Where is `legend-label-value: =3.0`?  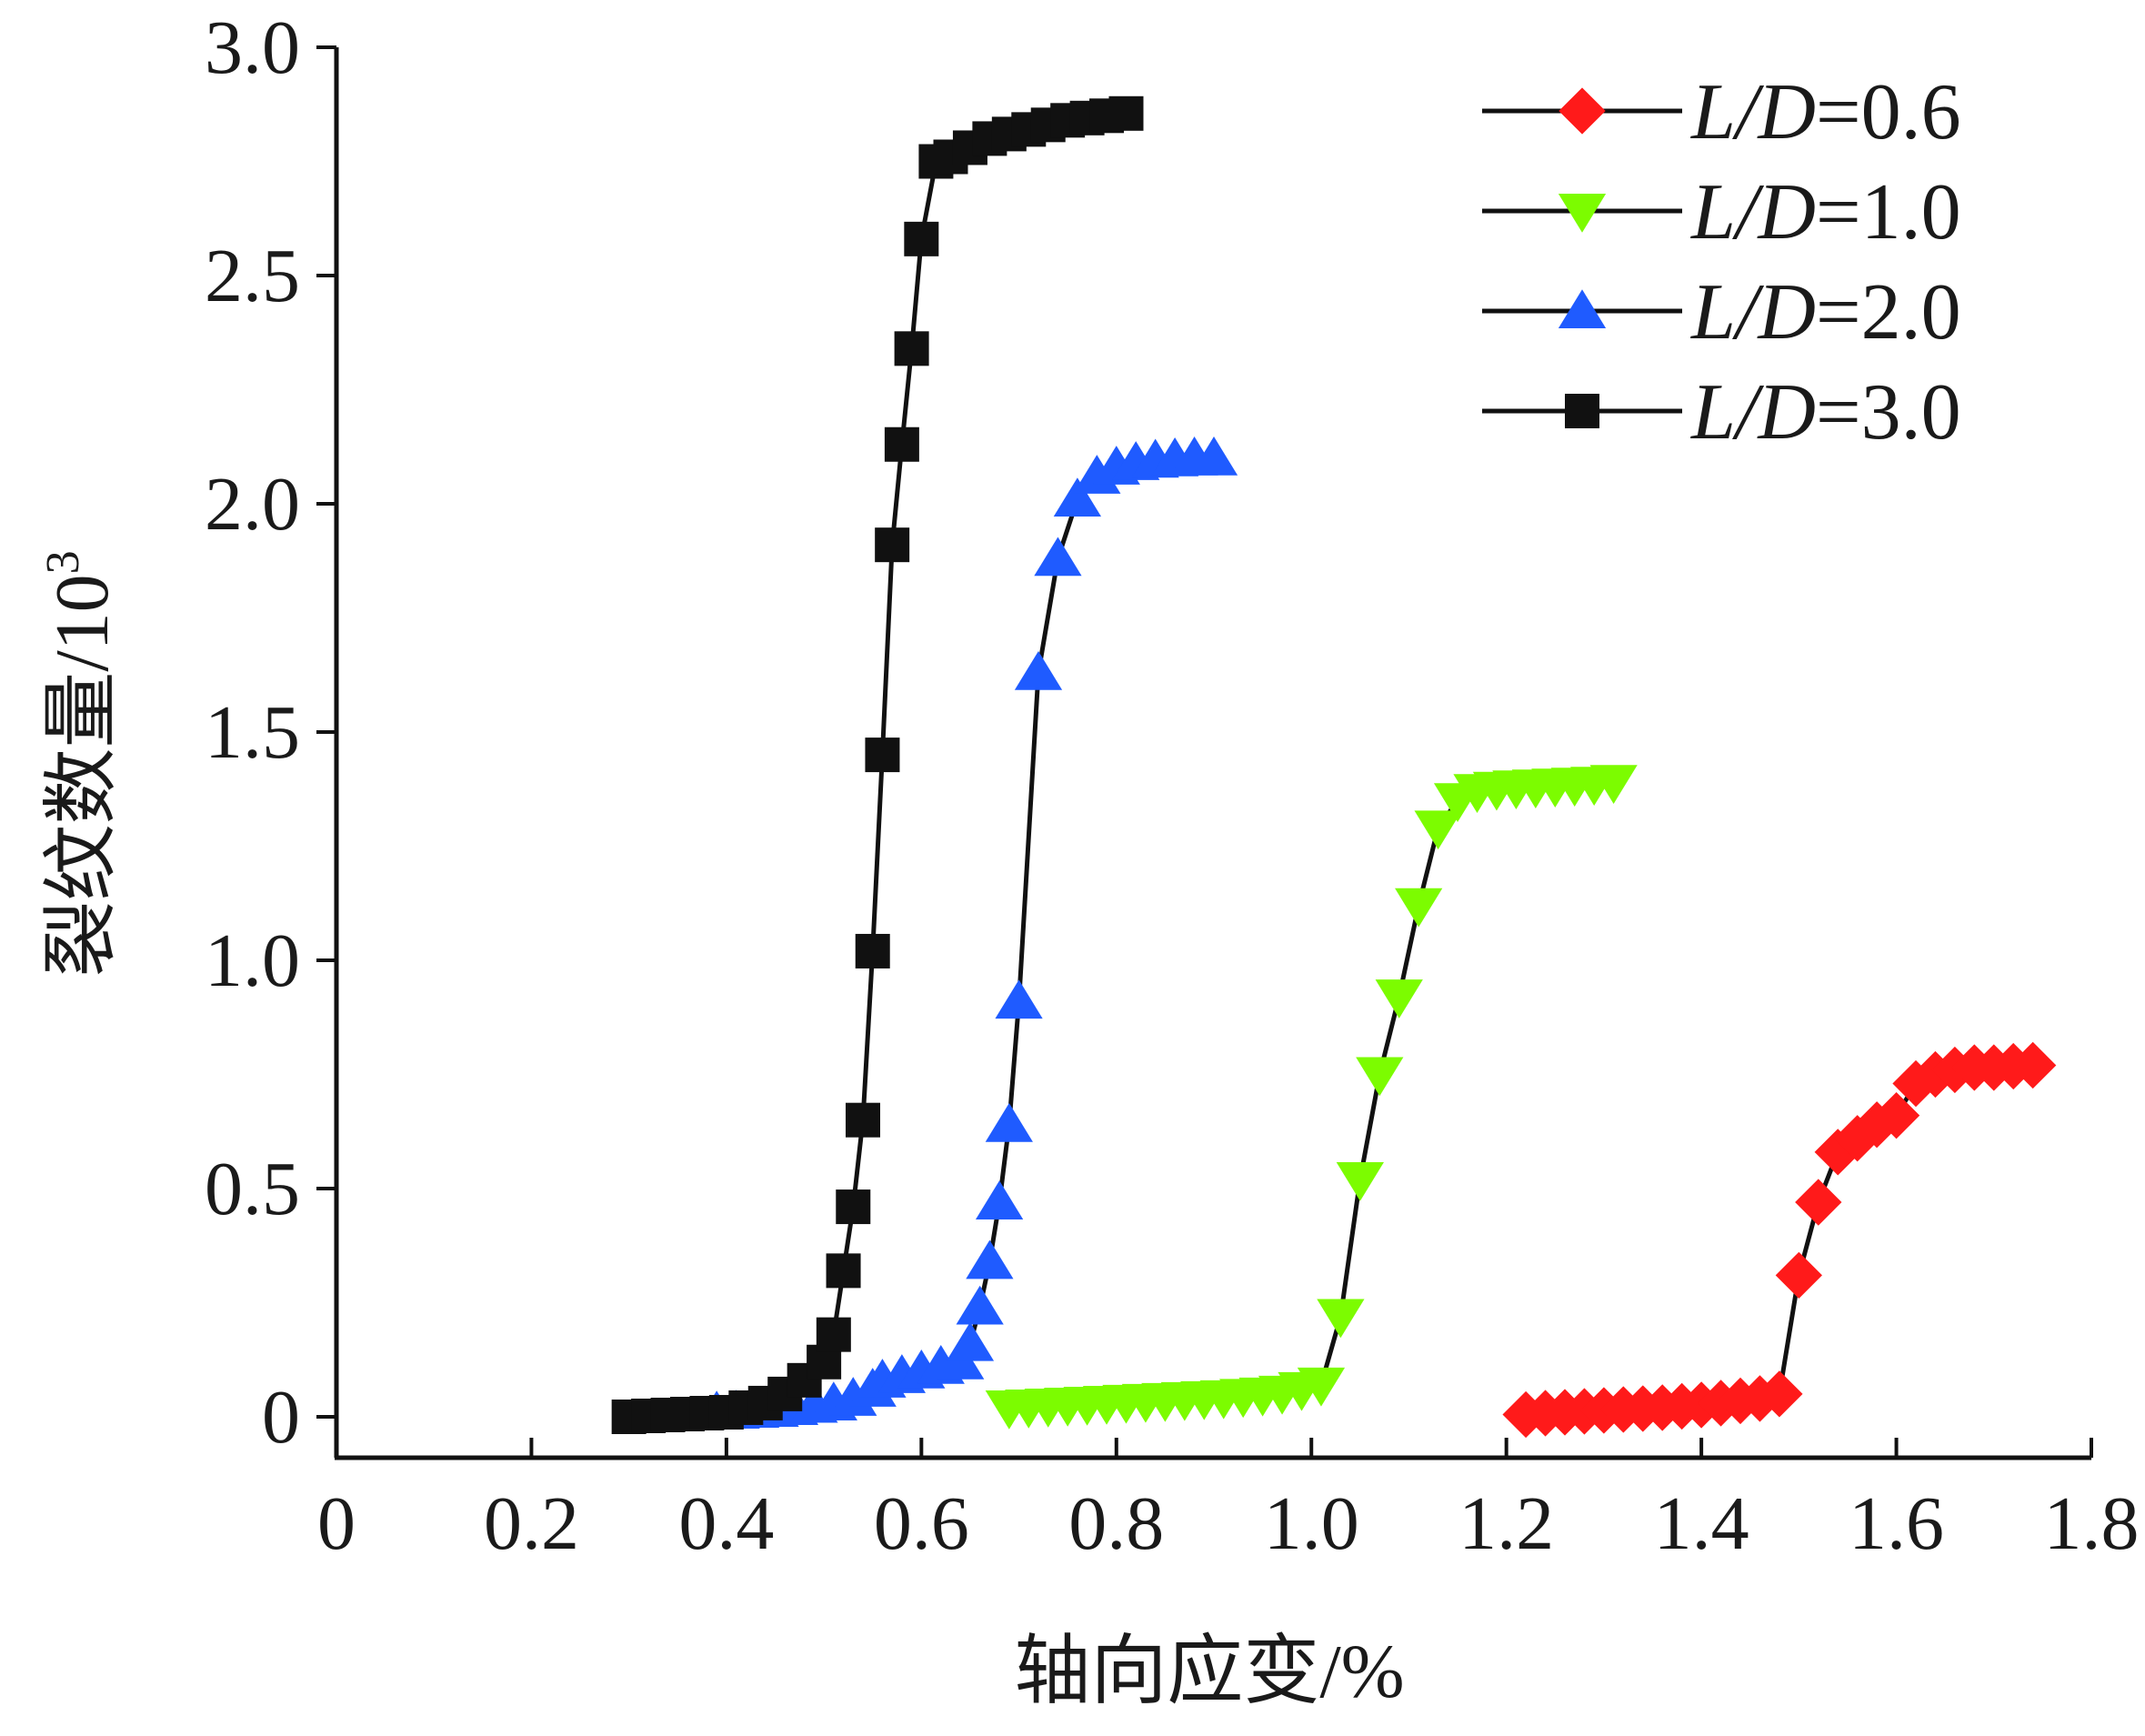
legend-label-value: =3.0 is located at coordinates (1888, 412).